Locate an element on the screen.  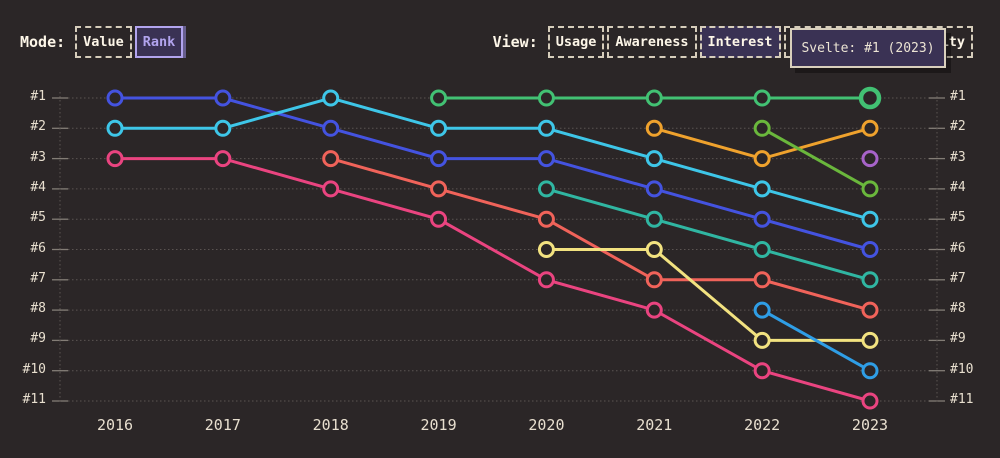
cyan-series-point-2023 is located at coordinates (870, 219).